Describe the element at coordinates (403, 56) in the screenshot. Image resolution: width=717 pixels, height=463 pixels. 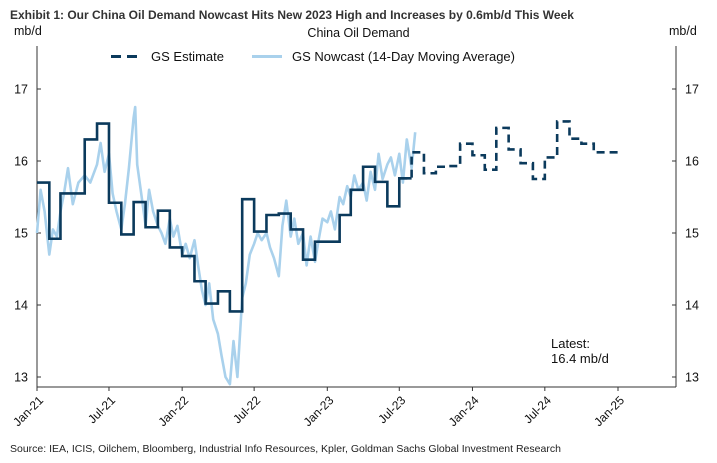
I see `legend-label-nowcast: GS Nowcast (14-Day Moving Average)` at that location.